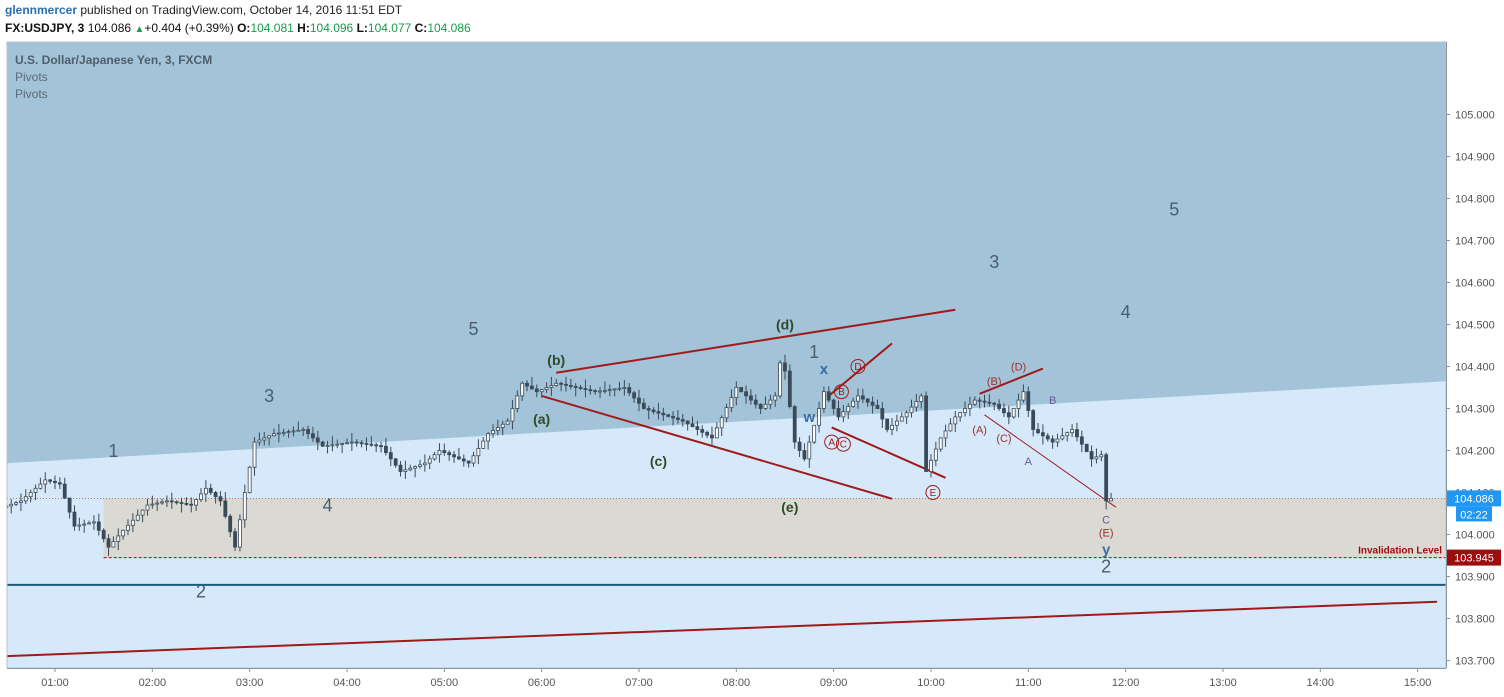 This screenshot has height=697, width=1504. I want to click on wave-label: 1, so click(814, 352).